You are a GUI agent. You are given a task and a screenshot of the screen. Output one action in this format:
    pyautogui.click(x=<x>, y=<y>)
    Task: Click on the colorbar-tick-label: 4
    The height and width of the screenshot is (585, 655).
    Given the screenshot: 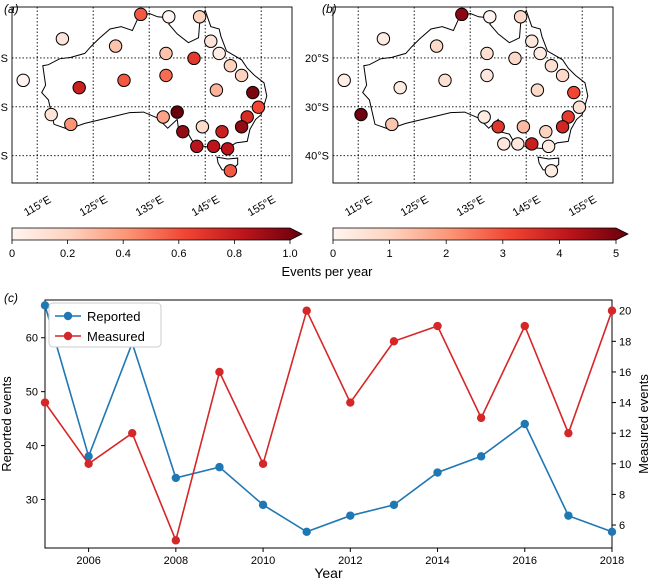 What is the action you would take?
    pyautogui.click(x=559, y=254)
    